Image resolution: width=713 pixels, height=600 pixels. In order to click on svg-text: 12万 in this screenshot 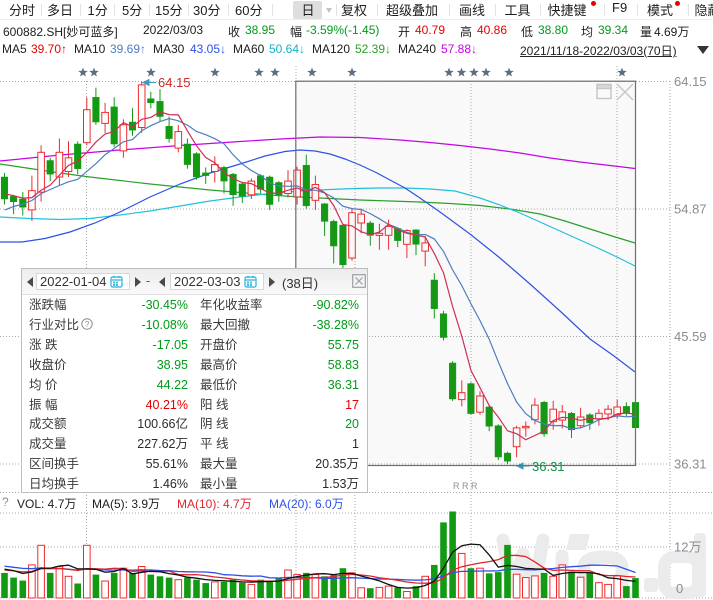, I will do `click(687, 547)`.